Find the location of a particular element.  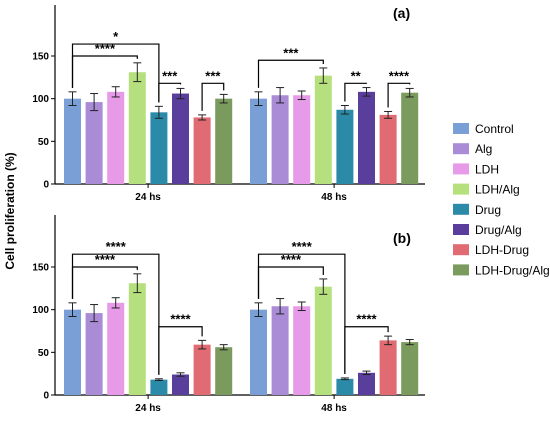

legend-label-control: Control is located at coordinates (494, 129).